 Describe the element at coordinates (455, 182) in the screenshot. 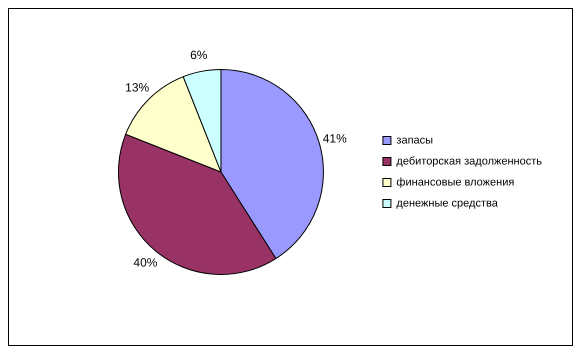

I see `legend-label: финансовые вложения` at that location.